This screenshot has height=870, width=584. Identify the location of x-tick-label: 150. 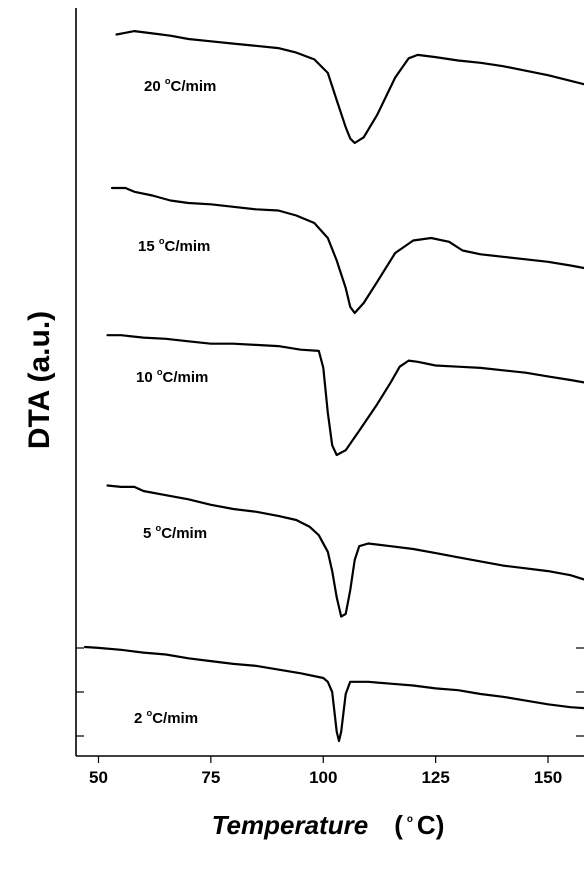
(548, 777).